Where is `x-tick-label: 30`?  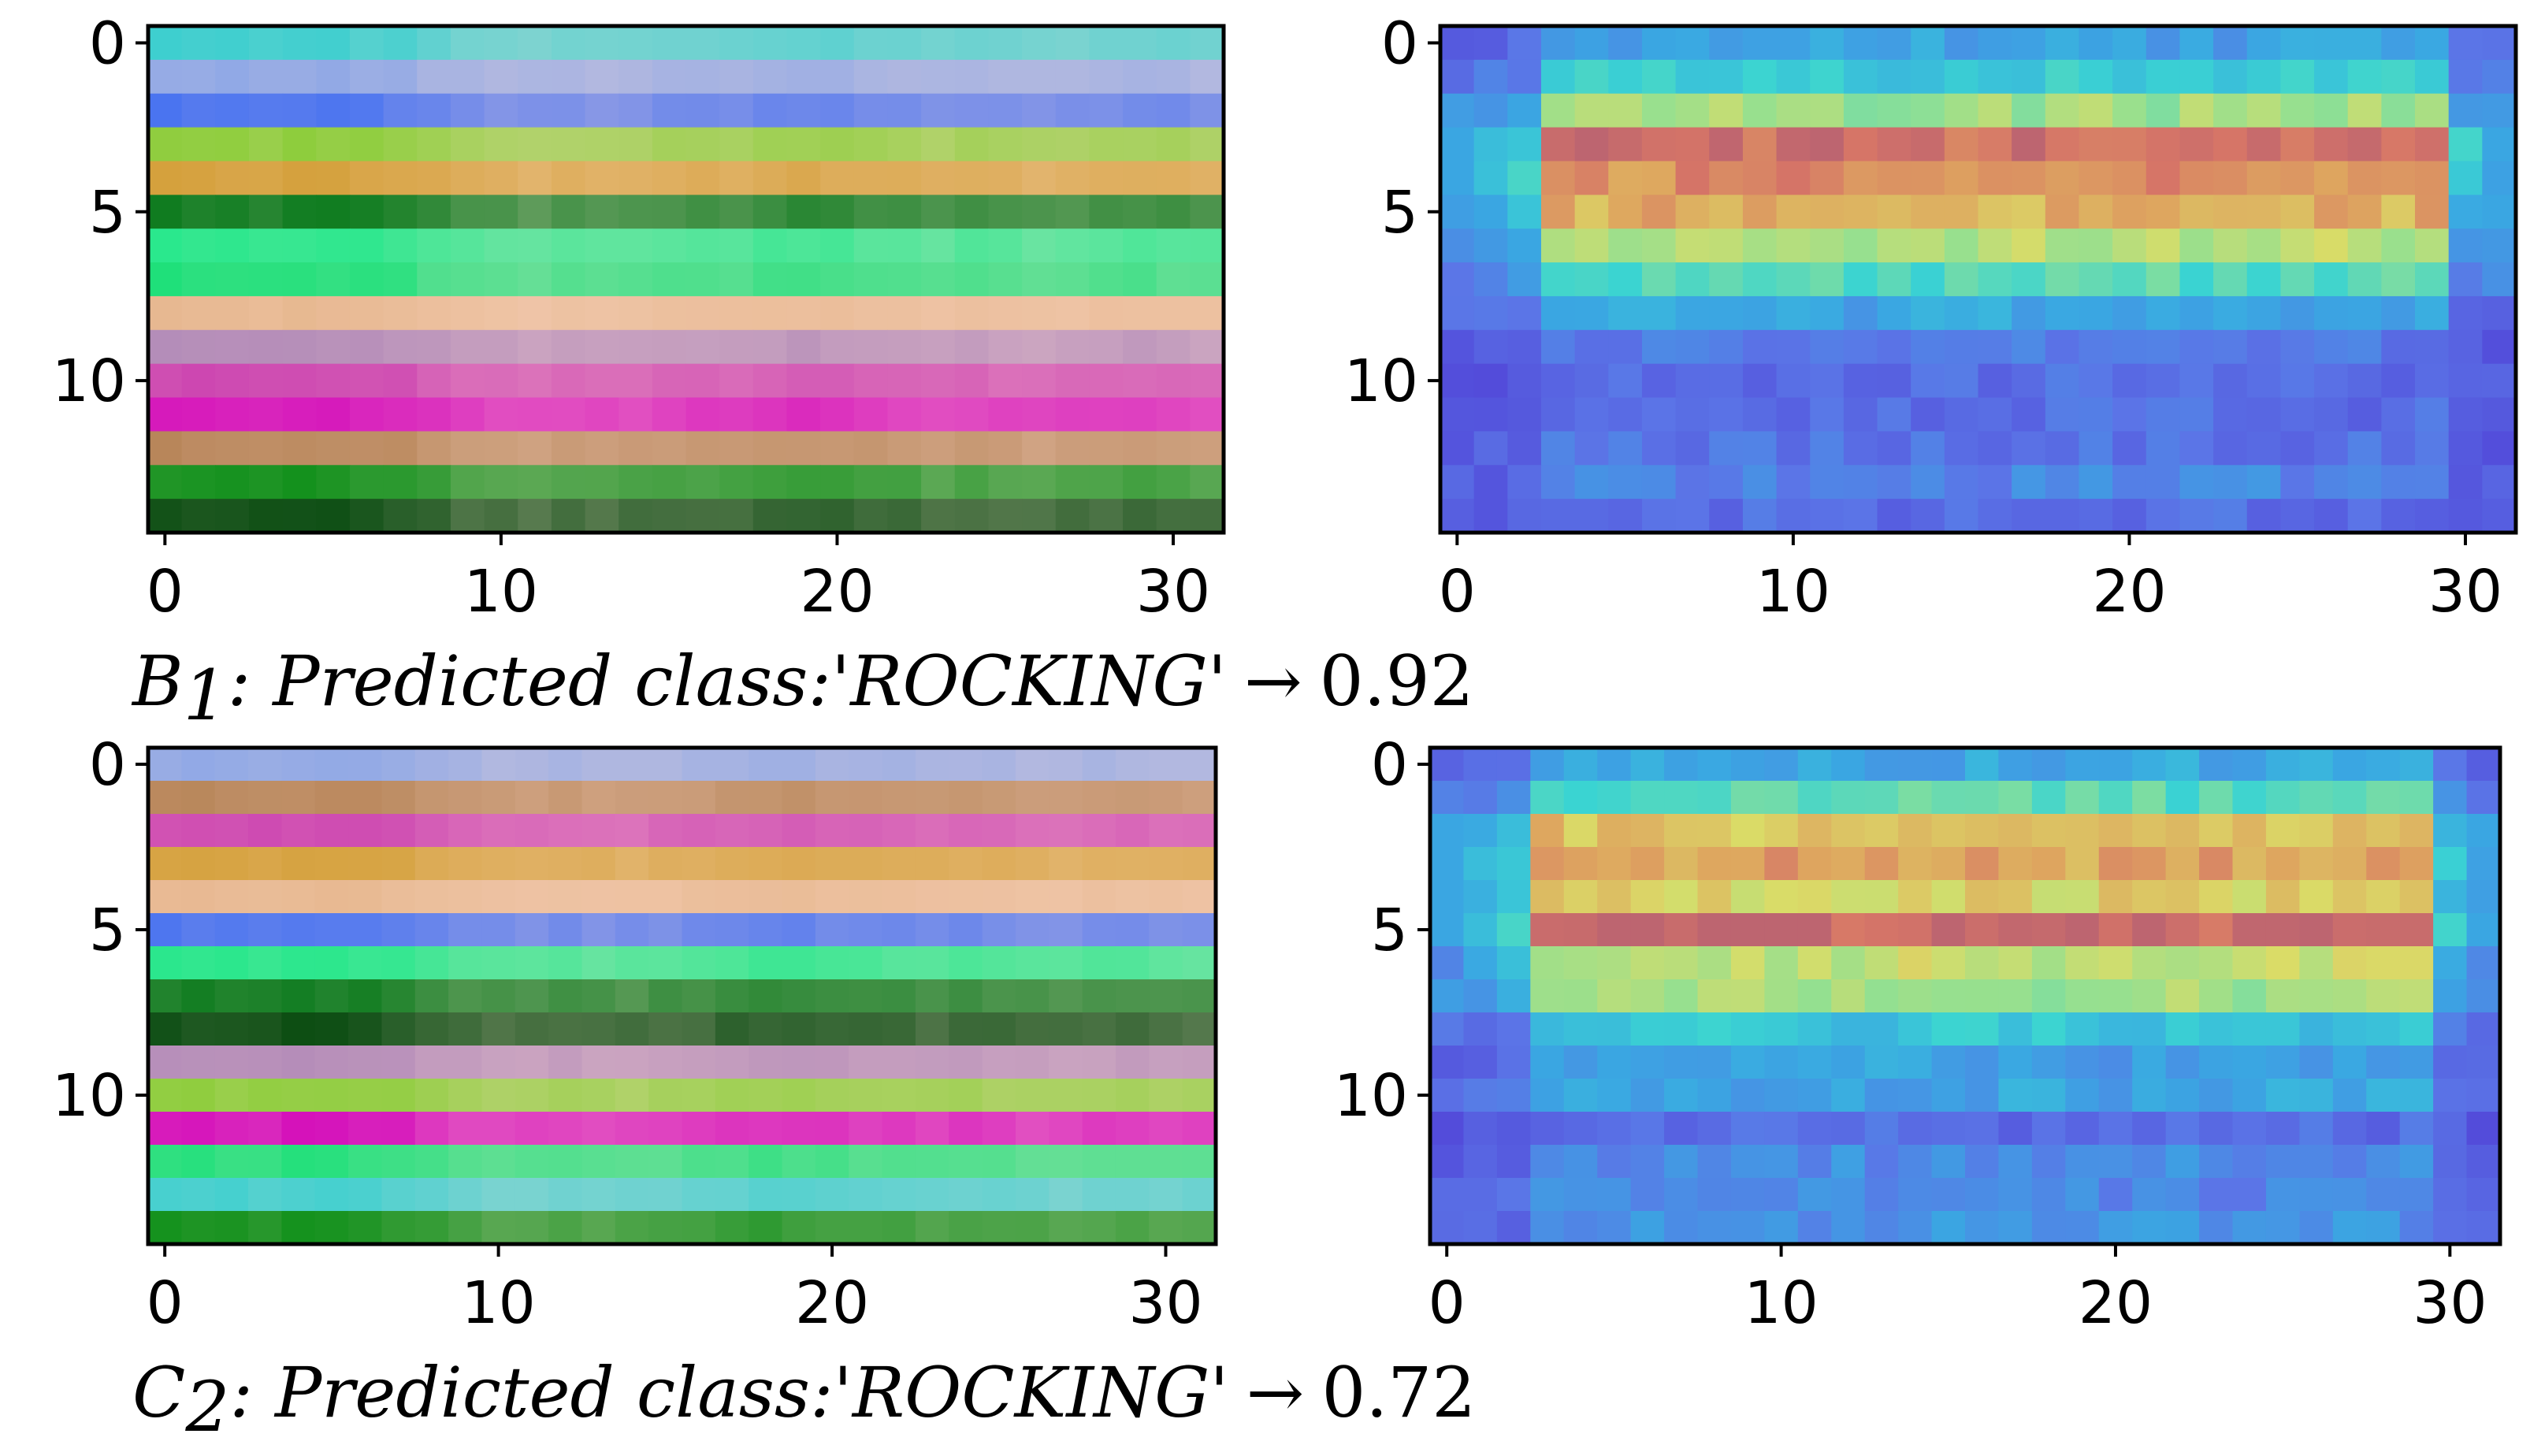
x-tick-label: 30 is located at coordinates (1165, 1303).